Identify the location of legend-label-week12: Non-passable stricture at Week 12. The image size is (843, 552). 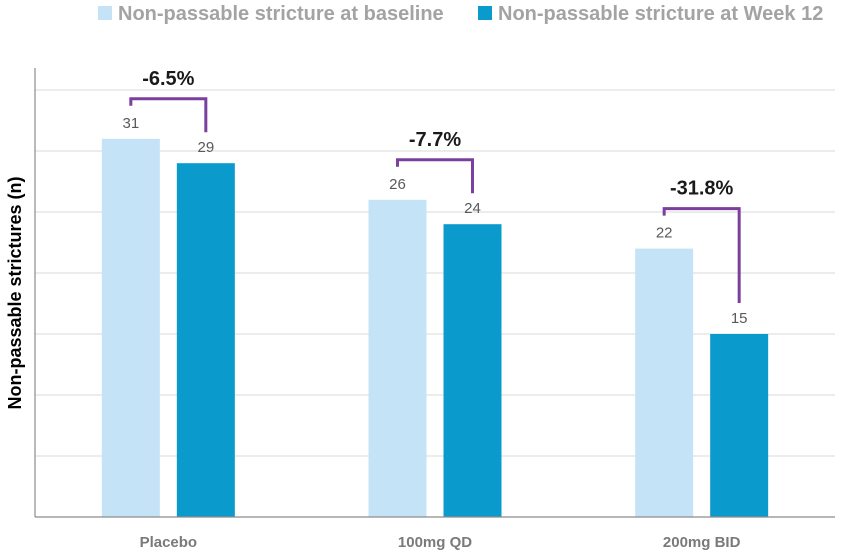
(660, 14).